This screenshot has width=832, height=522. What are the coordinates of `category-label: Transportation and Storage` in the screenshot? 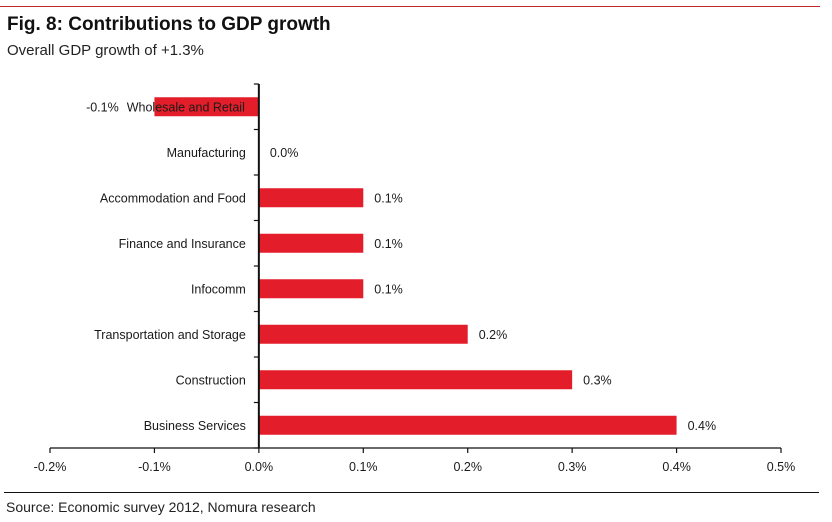 It's located at (170, 335).